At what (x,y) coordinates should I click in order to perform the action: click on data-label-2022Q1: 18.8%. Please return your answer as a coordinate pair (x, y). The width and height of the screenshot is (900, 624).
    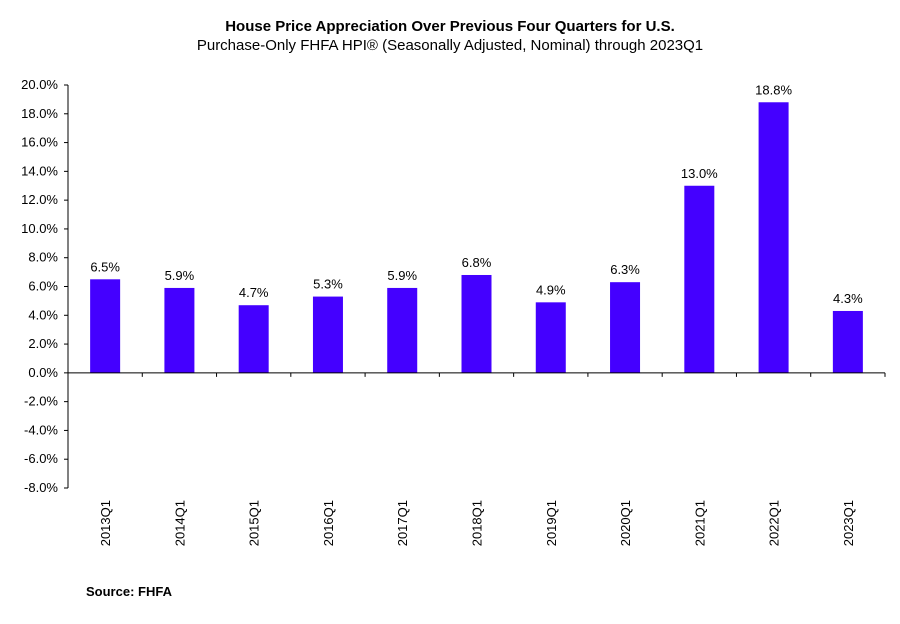
    Looking at the image, I should click on (773, 89).